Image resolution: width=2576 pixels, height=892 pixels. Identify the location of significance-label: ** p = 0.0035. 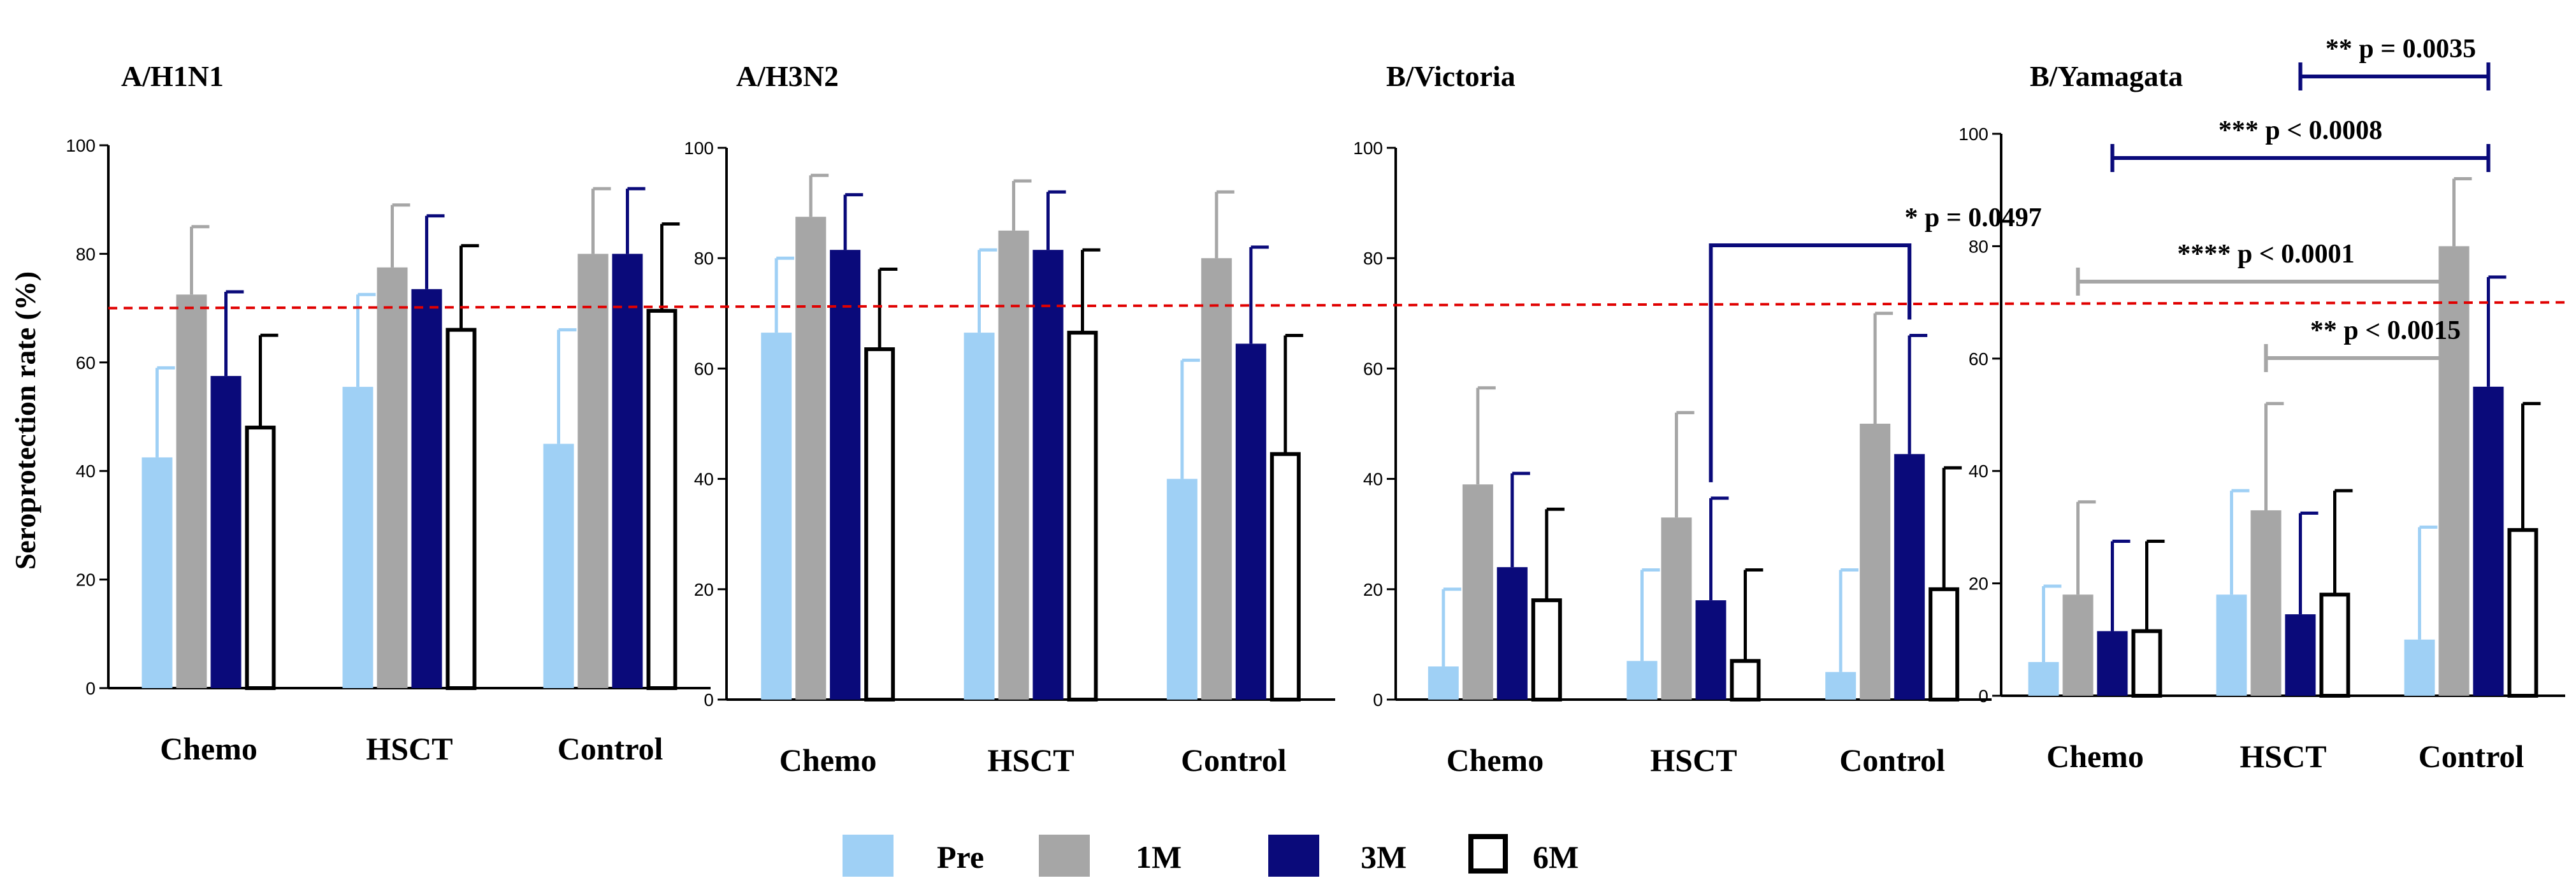
(2401, 49).